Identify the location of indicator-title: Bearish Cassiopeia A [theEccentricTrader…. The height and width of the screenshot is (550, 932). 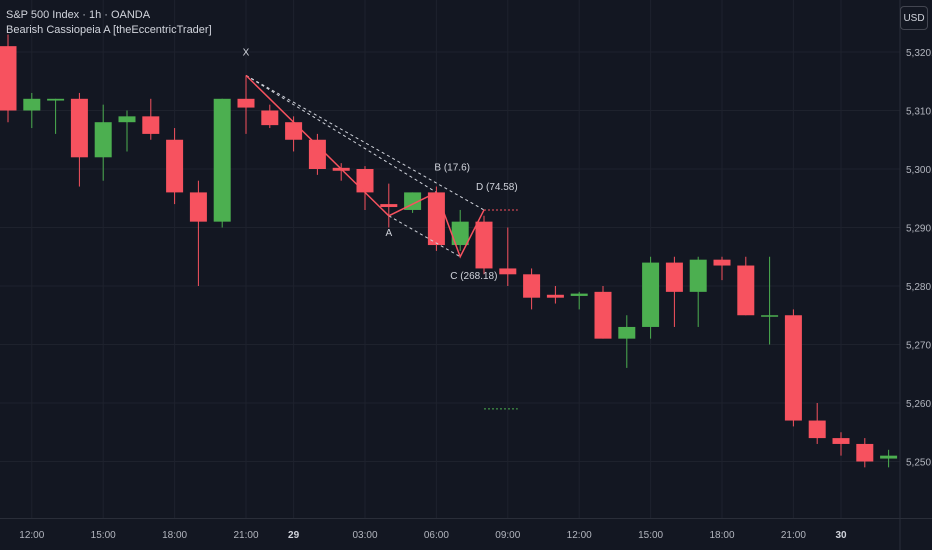
(109, 30).